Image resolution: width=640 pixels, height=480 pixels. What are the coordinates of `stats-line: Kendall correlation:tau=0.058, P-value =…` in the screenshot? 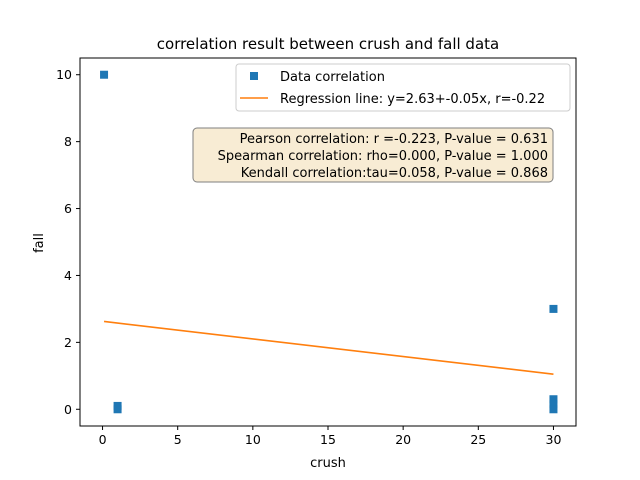 It's located at (394, 173).